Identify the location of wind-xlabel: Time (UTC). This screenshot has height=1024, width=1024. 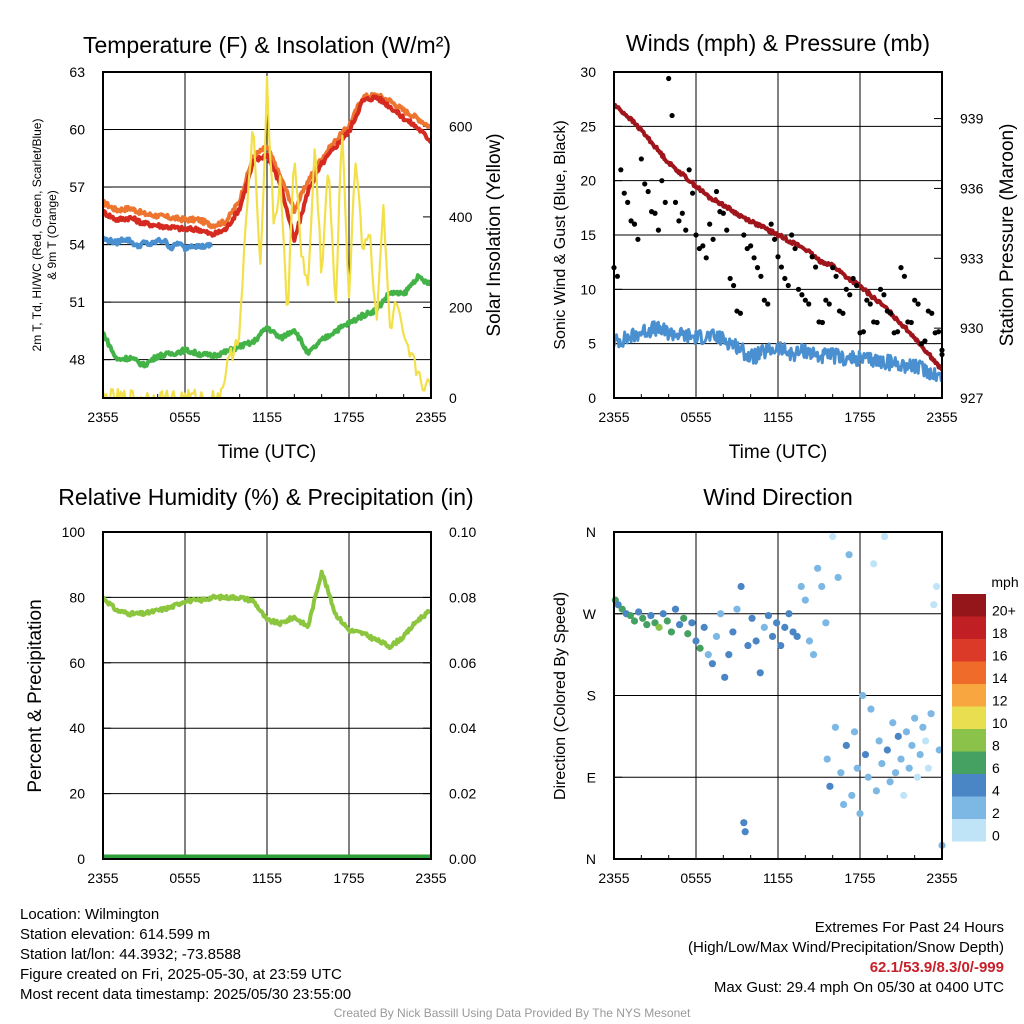
(778, 452).